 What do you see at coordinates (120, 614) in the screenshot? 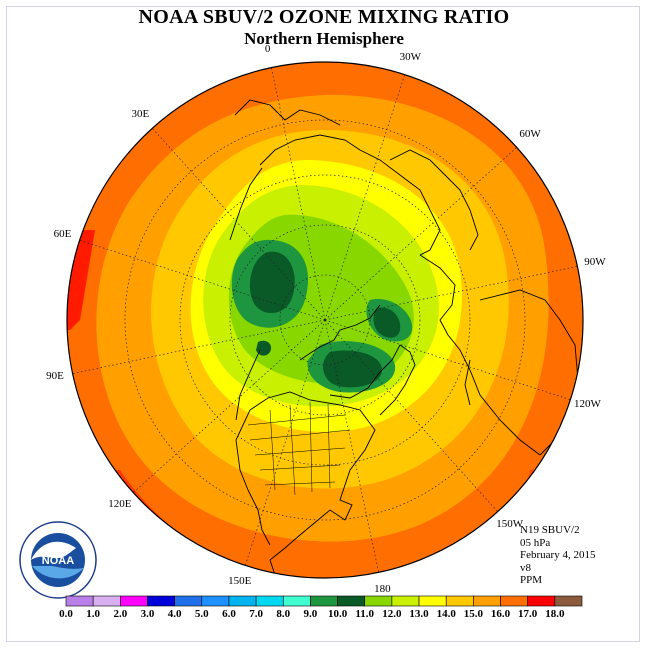
I see `colorbar-tick-label: 2.0` at bounding box center [120, 614].